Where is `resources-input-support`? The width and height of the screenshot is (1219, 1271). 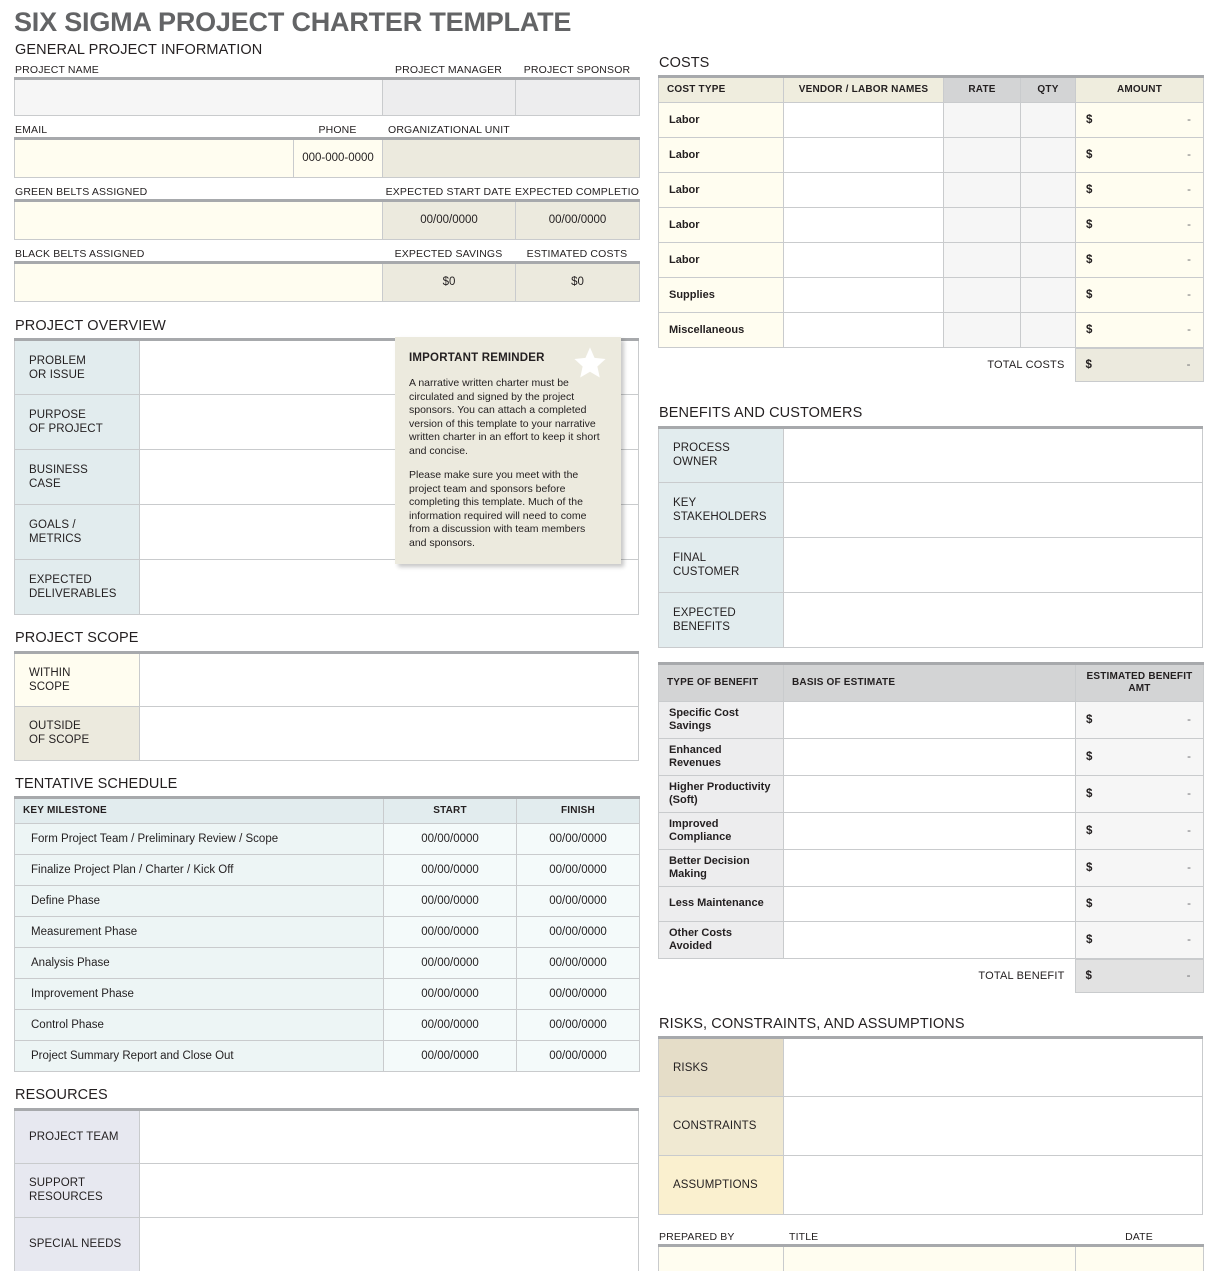 resources-input-support is located at coordinates (389, 1190).